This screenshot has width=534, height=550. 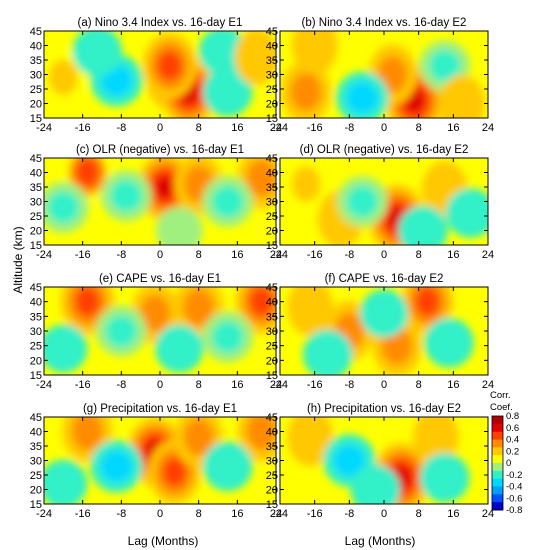 I want to click on colorbar-tick-label: -0.6, so click(x=514, y=498).